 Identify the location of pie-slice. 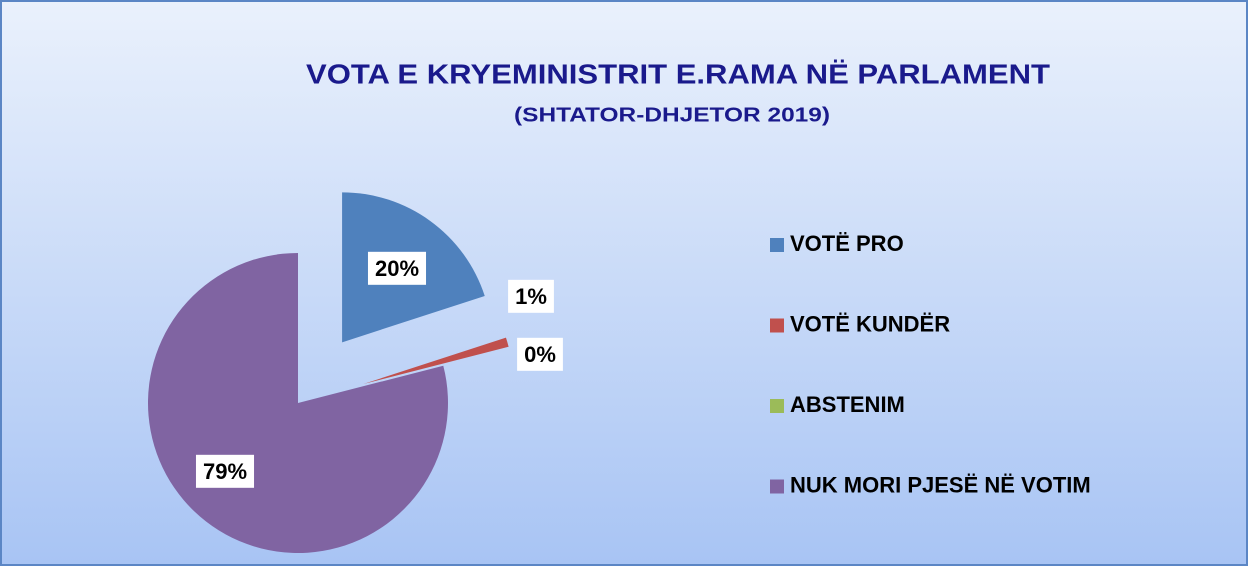
(436, 361).